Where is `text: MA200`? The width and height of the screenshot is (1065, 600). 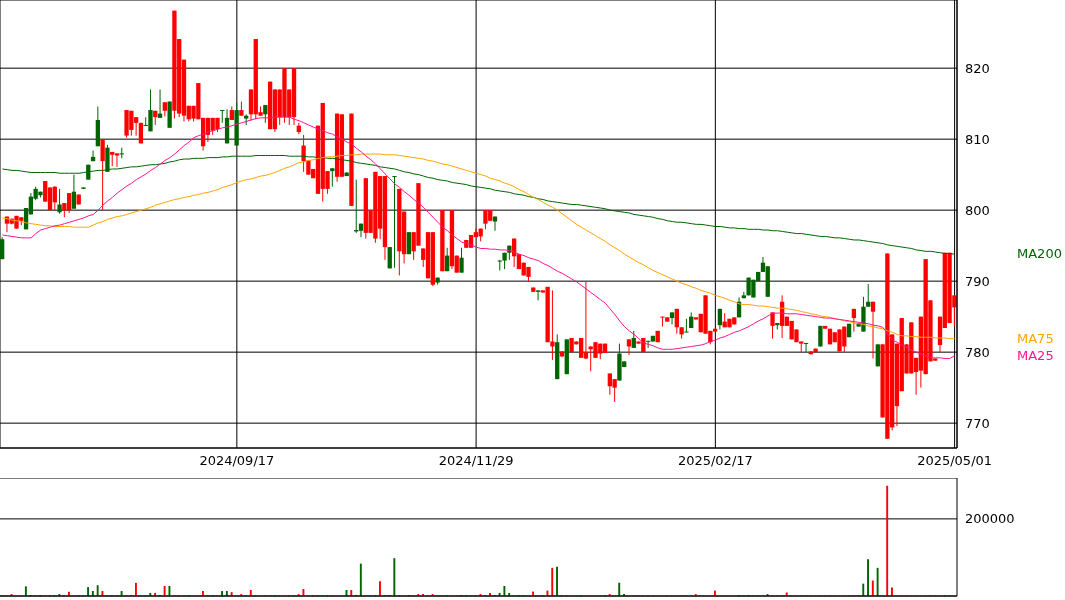 text: MA200 is located at coordinates (1039, 254).